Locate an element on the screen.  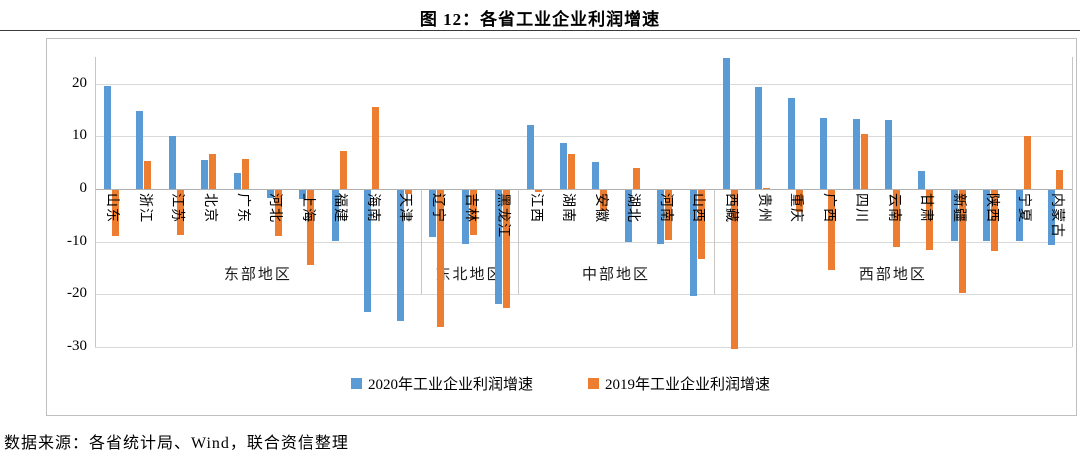
legend-label-2019: 2019年工业企业利润增速 is located at coordinates (688, 385).